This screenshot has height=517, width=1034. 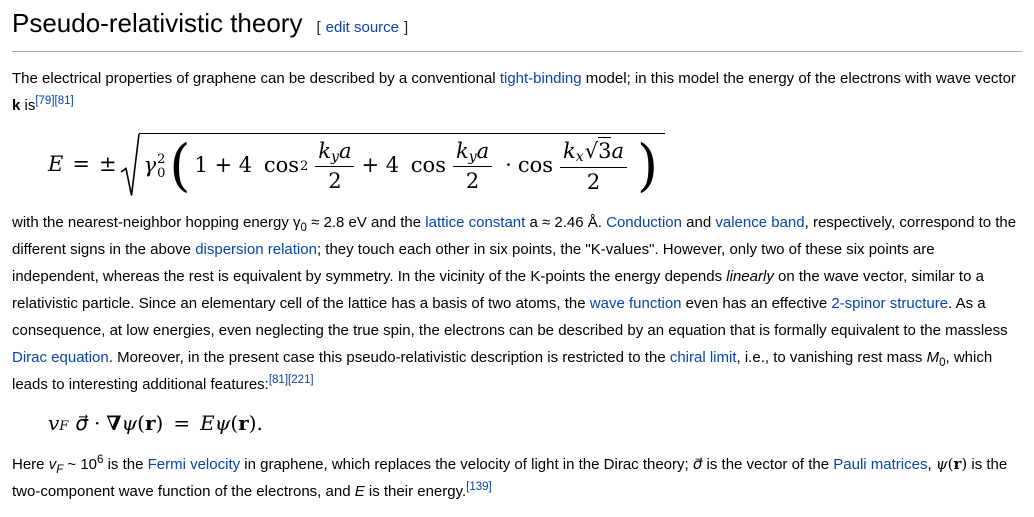 What do you see at coordinates (125, 464) in the screenshot?
I see `text-run: is the` at bounding box center [125, 464].